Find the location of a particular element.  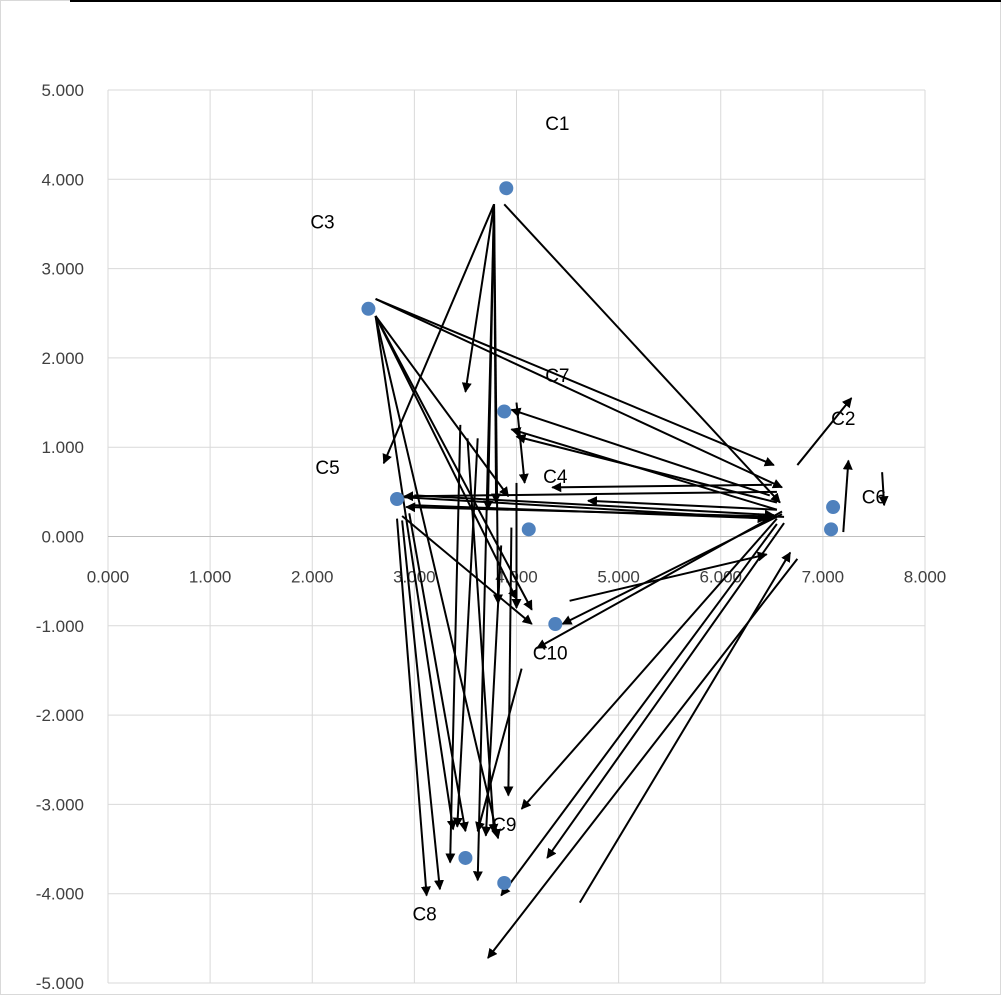

x-tick-label: 0.000 is located at coordinates (108, 577).